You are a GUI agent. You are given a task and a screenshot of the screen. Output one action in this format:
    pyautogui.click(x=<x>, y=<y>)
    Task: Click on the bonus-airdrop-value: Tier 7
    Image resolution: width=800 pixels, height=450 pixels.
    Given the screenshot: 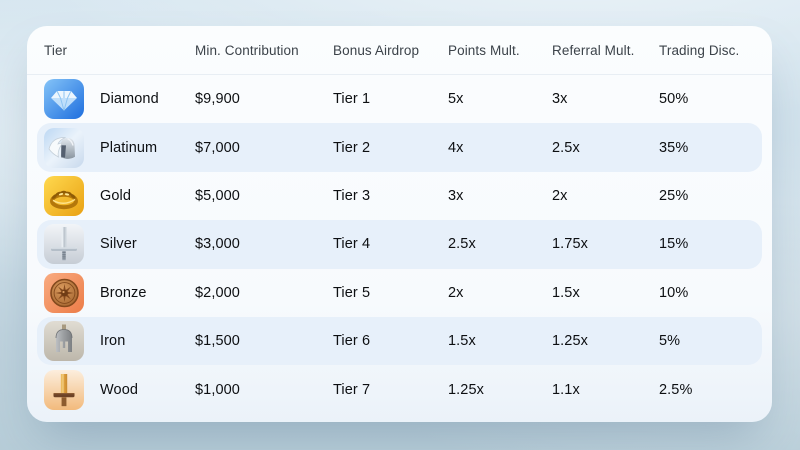 What is the action you would take?
    pyautogui.click(x=352, y=389)
    